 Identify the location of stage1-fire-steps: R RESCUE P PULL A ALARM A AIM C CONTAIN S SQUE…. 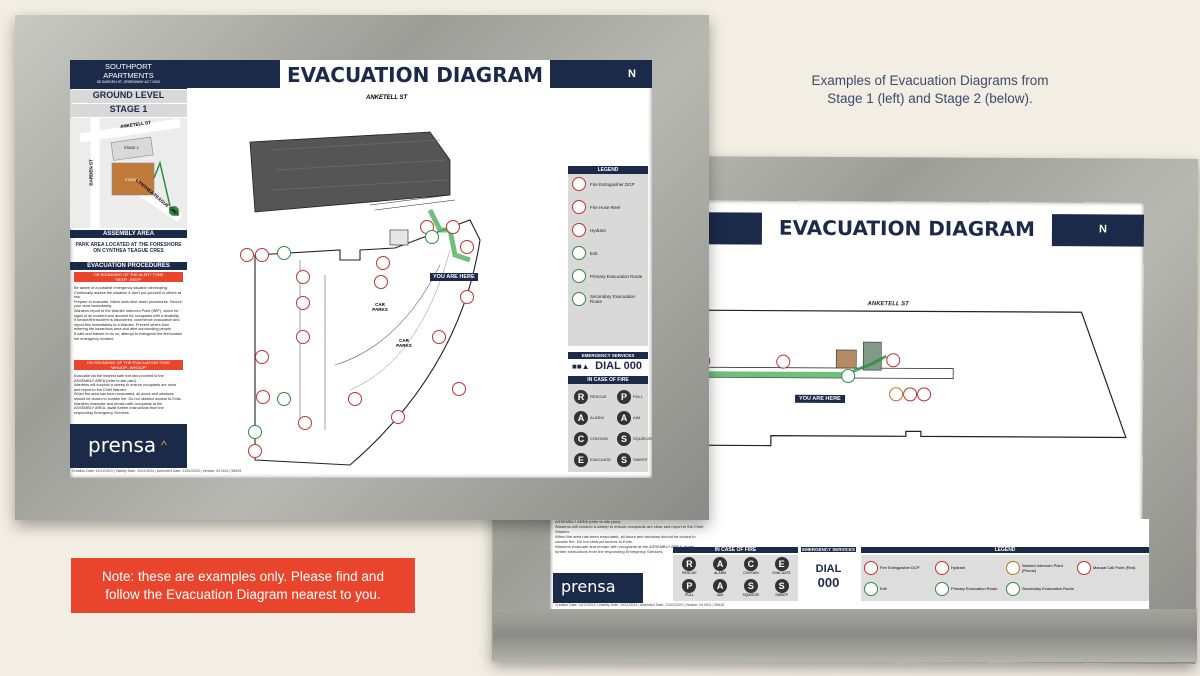
(610, 428).